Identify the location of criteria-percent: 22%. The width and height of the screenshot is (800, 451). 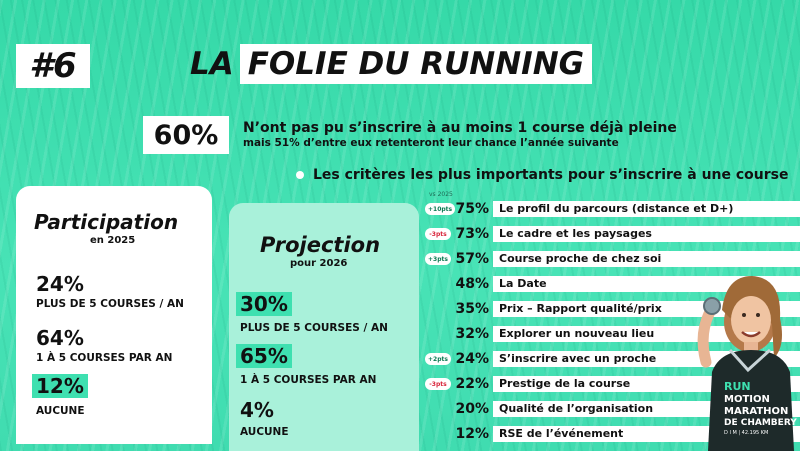
(472, 384).